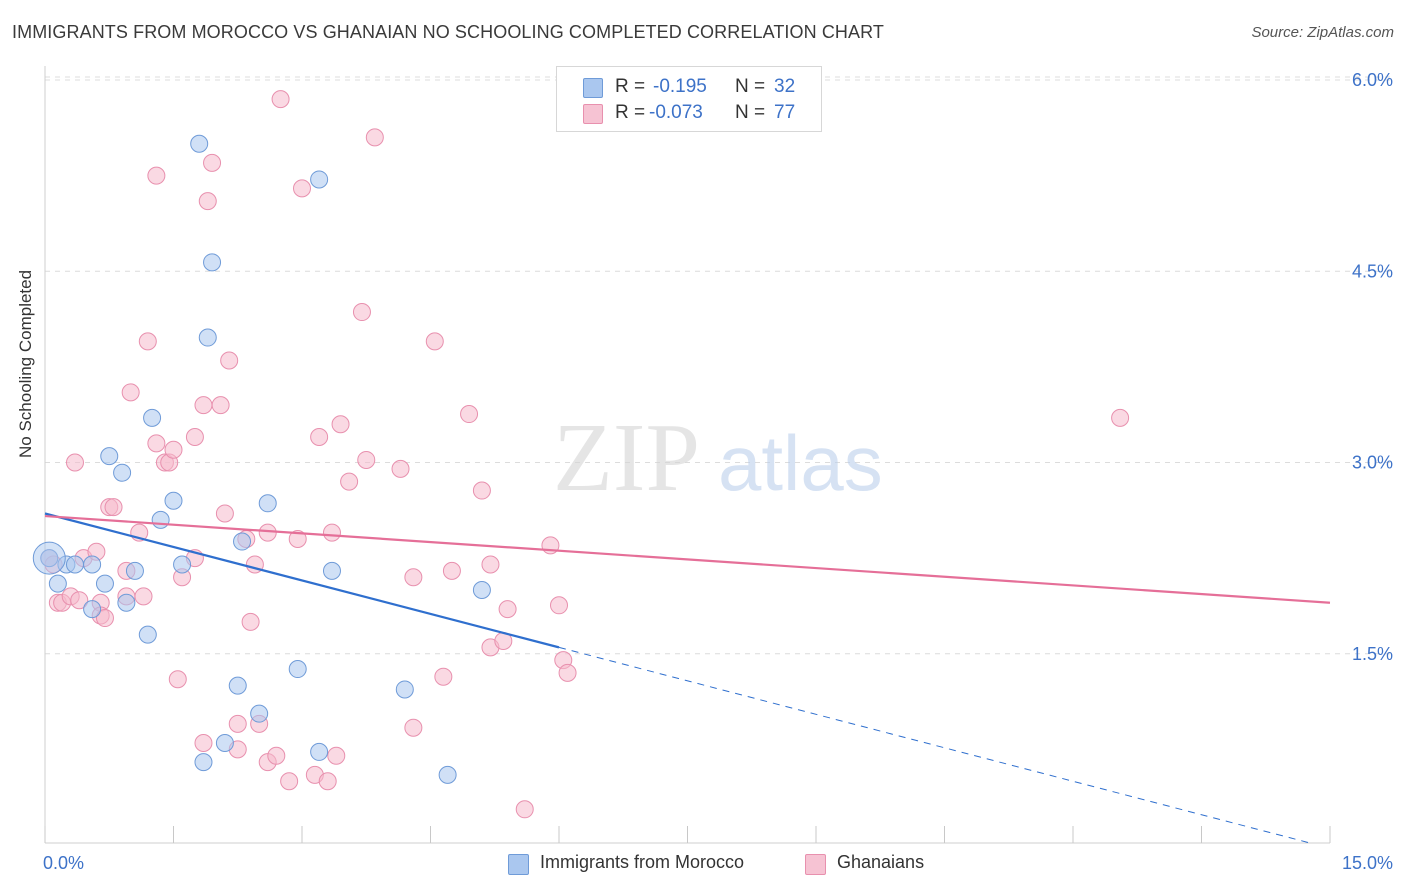  I want to click on morocco-trend-extension, so click(935, 745).